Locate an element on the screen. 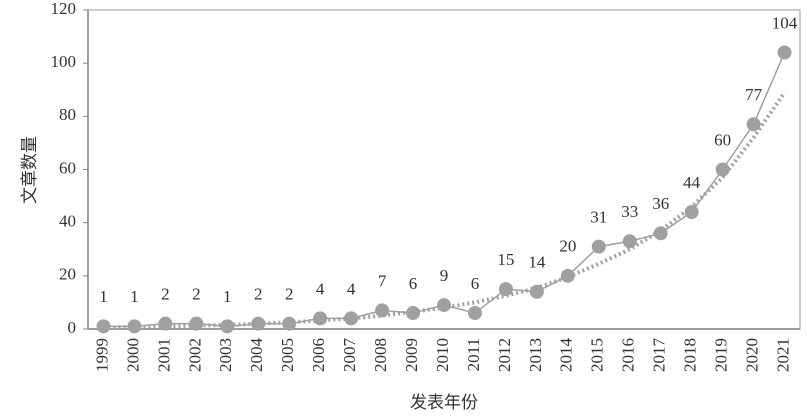 The width and height of the screenshot is (807, 417). x-tick-label: 2020 is located at coordinates (751, 355).